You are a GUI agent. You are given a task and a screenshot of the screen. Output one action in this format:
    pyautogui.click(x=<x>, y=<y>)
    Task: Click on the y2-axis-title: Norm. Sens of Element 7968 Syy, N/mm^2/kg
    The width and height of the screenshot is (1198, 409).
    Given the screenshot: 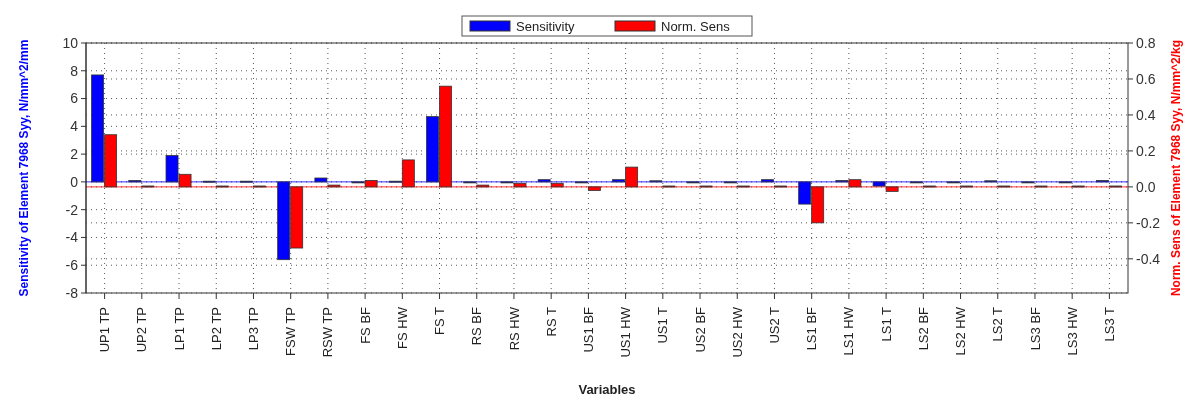 What is the action you would take?
    pyautogui.click(x=1176, y=168)
    